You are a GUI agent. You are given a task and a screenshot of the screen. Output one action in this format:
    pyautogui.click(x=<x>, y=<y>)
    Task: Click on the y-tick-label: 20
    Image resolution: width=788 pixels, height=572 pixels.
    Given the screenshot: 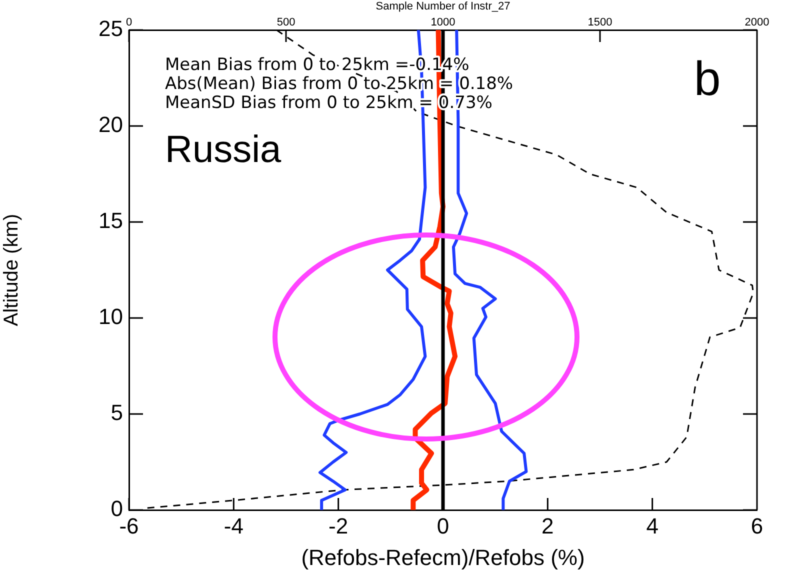 What is the action you would take?
    pyautogui.click(x=110, y=125)
    